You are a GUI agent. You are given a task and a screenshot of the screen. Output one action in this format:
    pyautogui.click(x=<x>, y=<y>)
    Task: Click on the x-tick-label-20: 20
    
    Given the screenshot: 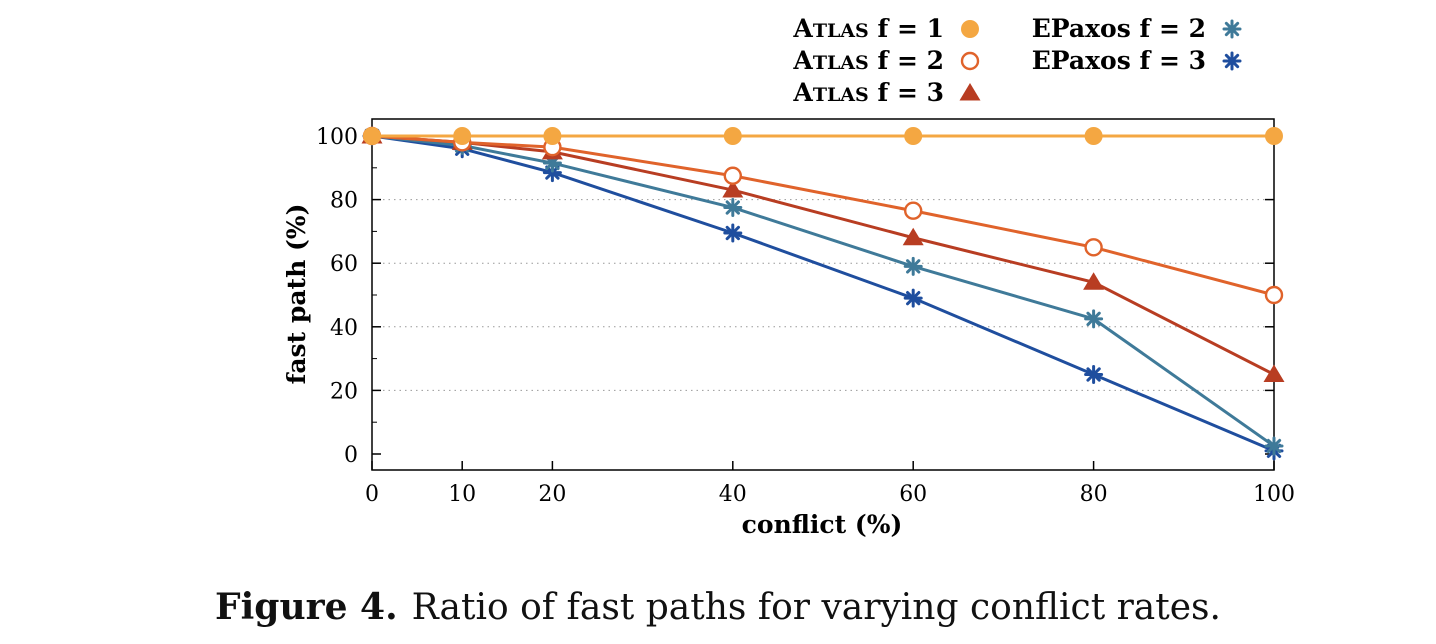 What is the action you would take?
    pyautogui.click(x=552, y=494)
    